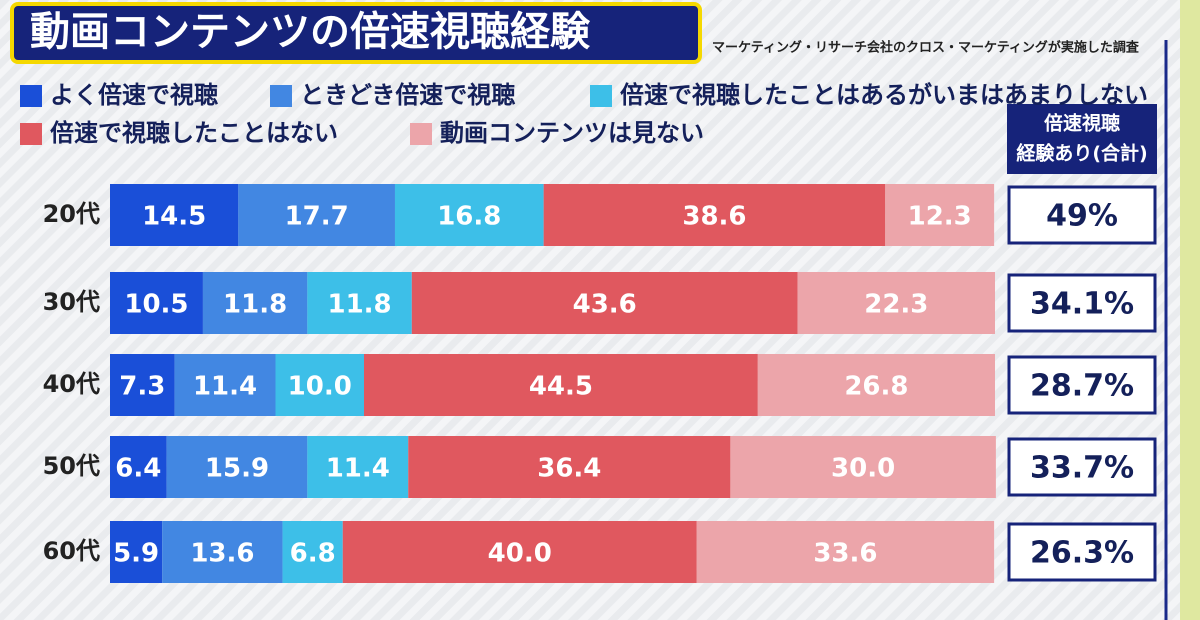 Image resolution: width=1200 pixels, height=620 pixels. I want to click on data-label: 33.6, so click(845, 554).